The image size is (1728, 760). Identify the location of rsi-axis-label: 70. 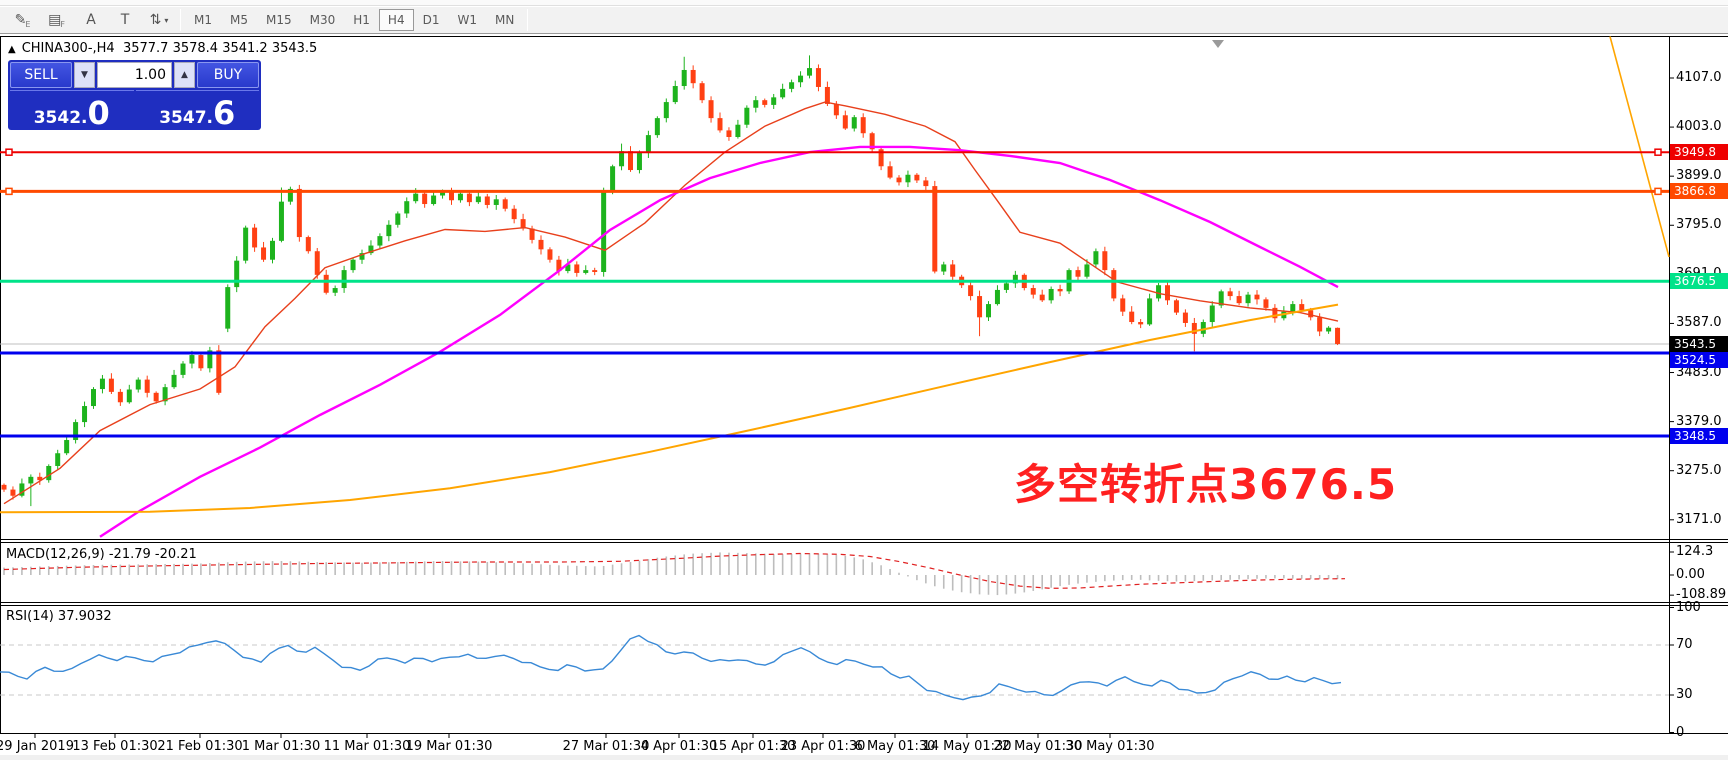
(1684, 644).